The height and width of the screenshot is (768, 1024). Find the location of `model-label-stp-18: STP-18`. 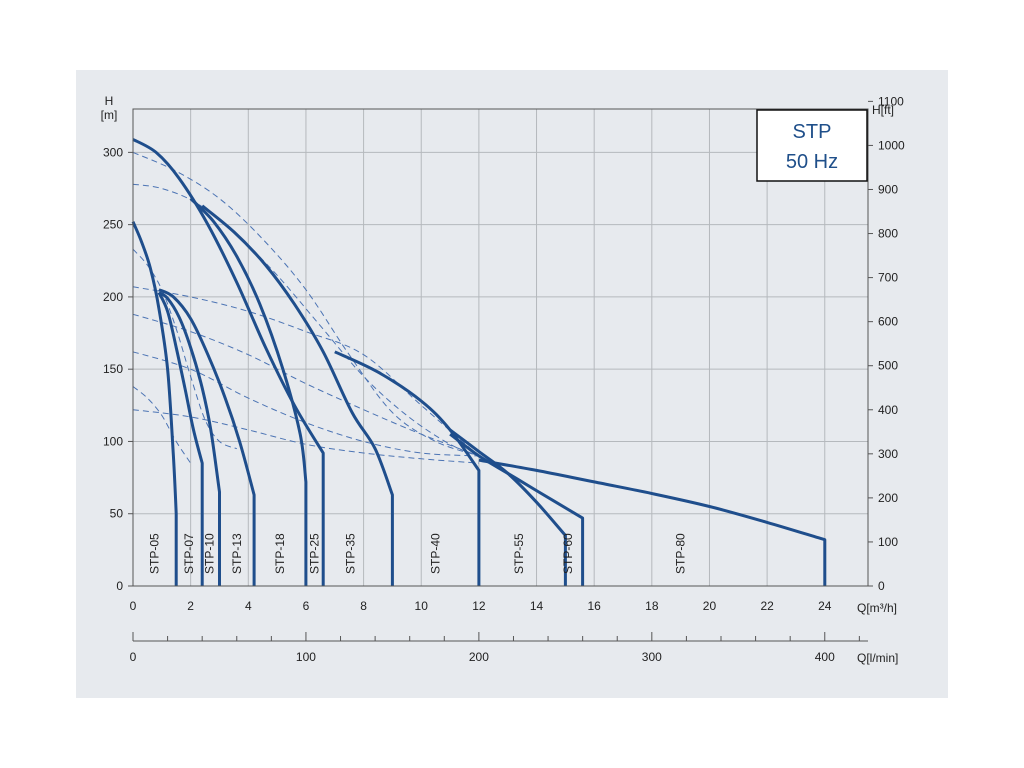

model-label-stp-18: STP-18 is located at coordinates (280, 553).